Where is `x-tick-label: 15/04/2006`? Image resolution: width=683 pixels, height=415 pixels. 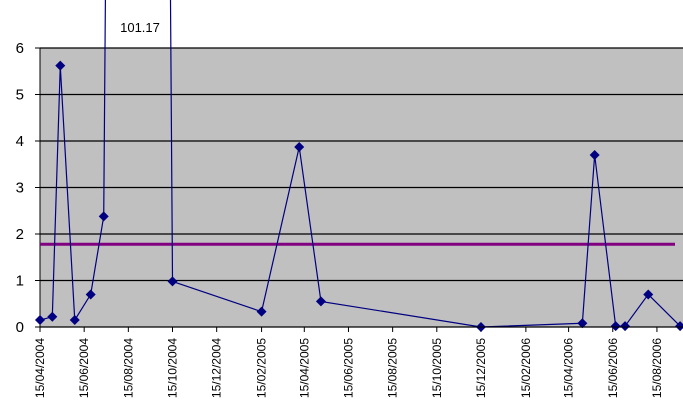 x-tick-label: 15/04/2006 is located at coordinates (569, 368).